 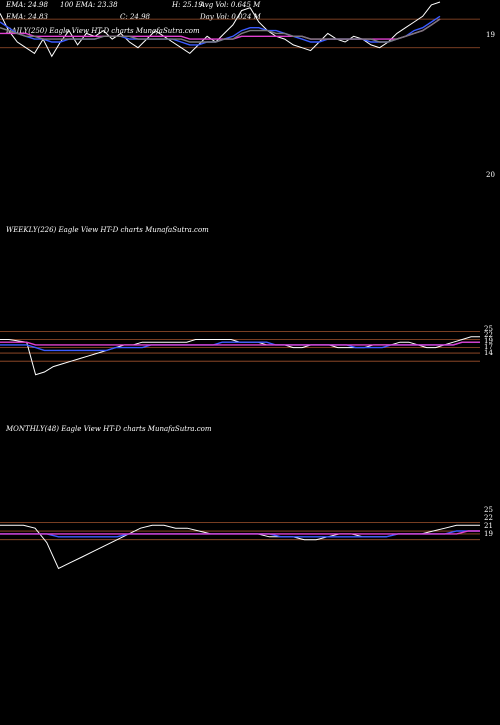 I want to click on header-avg-vol: Avg Vol: 0.645 M, so click(x=230, y=5).